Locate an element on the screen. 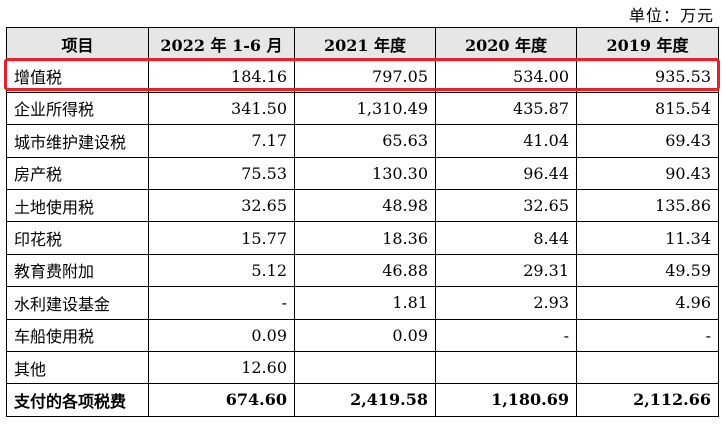  cell-value: 7.17 is located at coordinates (221, 141).